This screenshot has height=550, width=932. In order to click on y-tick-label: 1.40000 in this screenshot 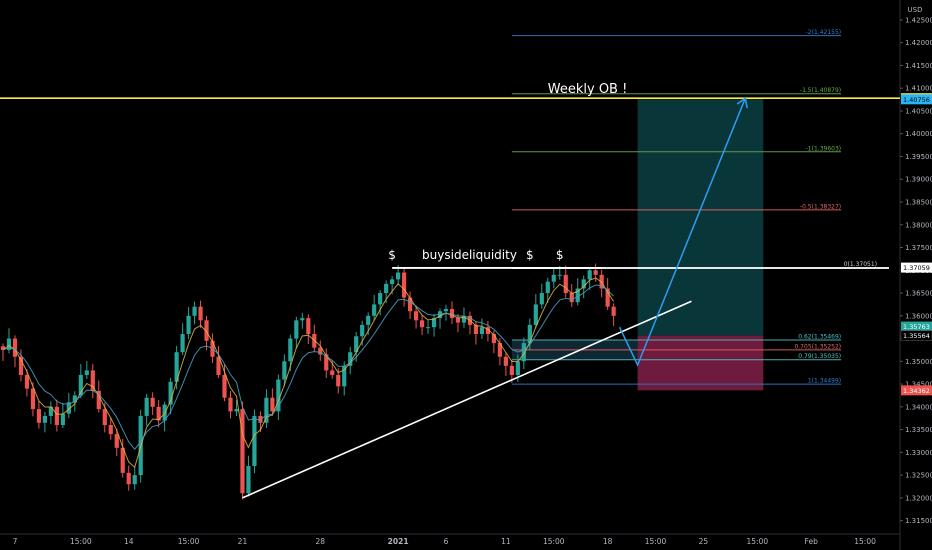, I will do `click(918, 134)`.